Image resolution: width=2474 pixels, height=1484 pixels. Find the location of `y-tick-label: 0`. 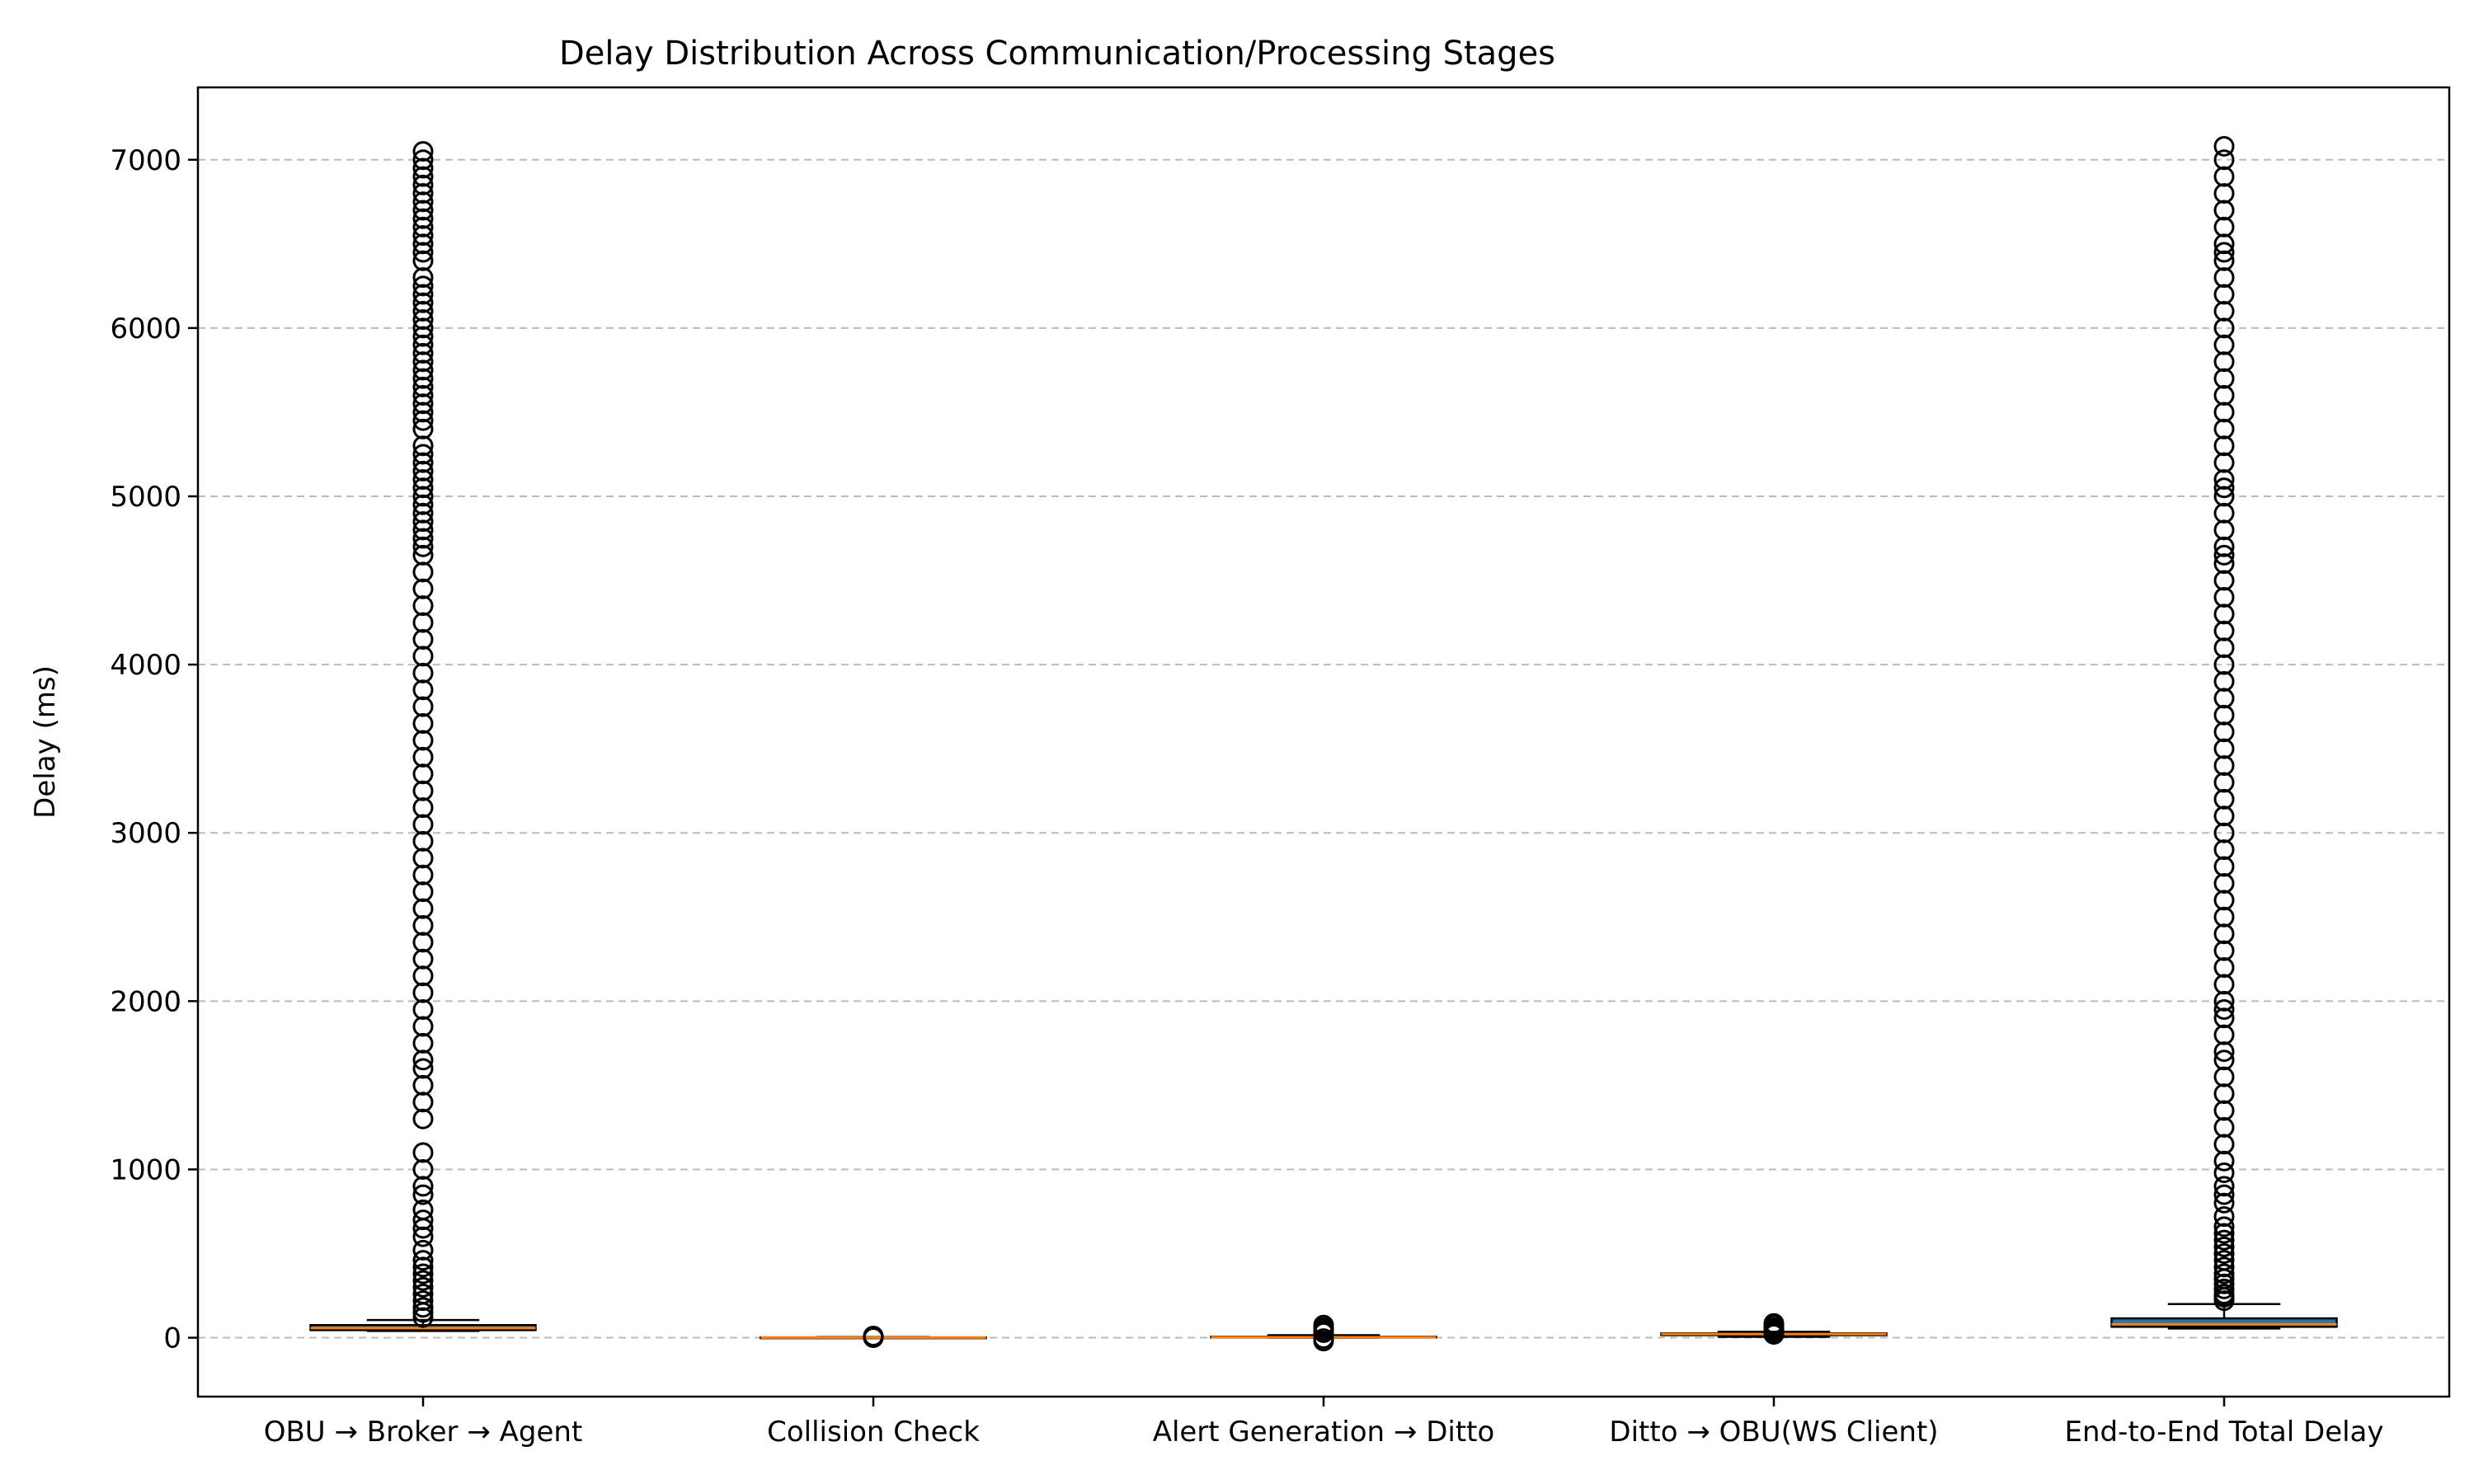

y-tick-label: 0 is located at coordinates (172, 1338).